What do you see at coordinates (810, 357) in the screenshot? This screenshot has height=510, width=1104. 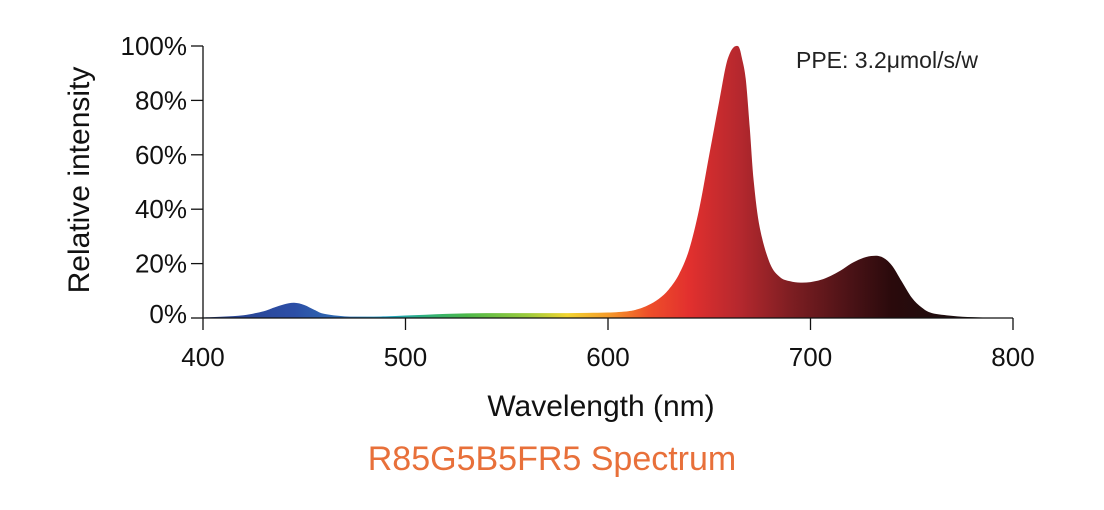 I see `x-tick-label-700: 700` at bounding box center [810, 357].